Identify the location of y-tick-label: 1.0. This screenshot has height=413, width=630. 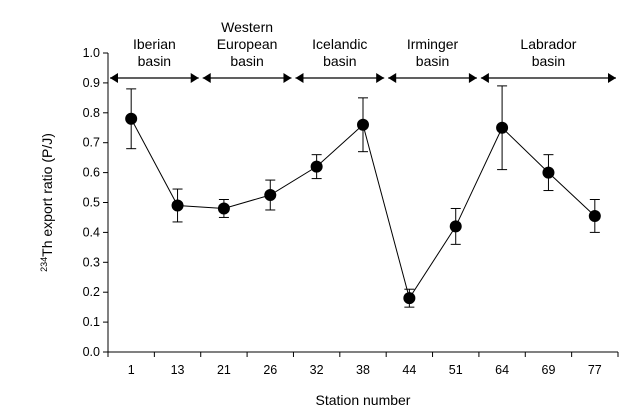
(91, 53).